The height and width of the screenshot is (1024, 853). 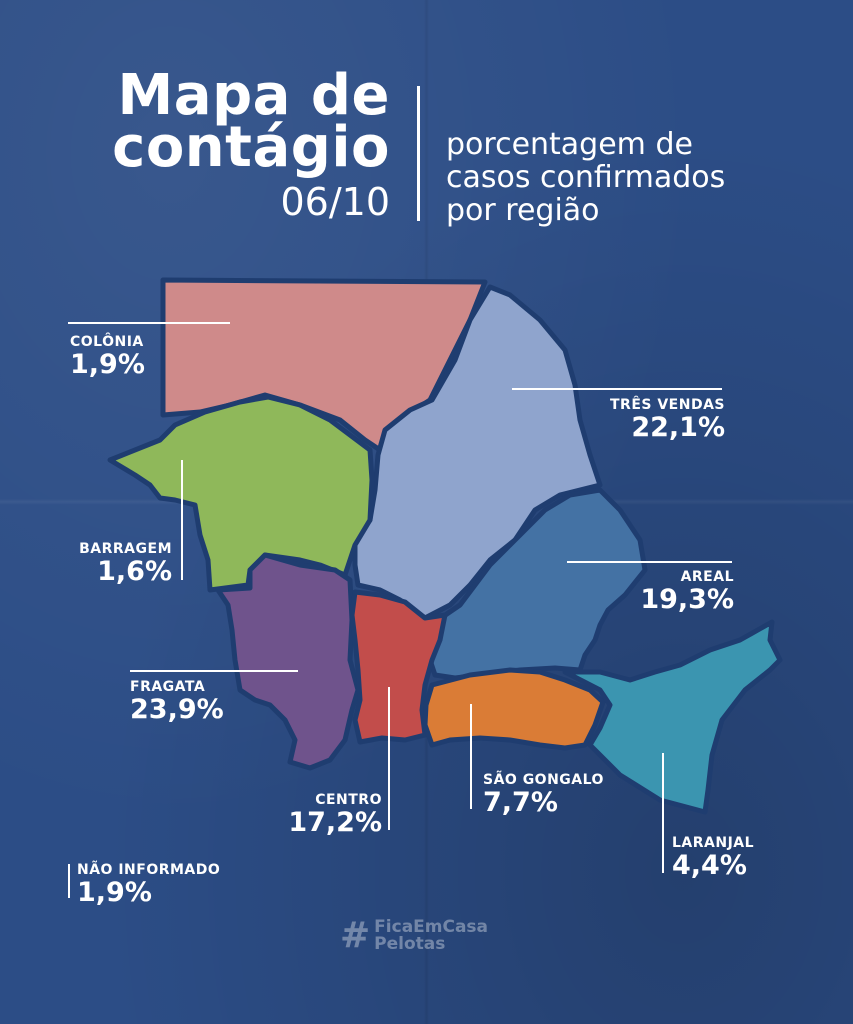 I want to click on fragata-label: FRAGATA 23,9%, so click(x=177, y=702).